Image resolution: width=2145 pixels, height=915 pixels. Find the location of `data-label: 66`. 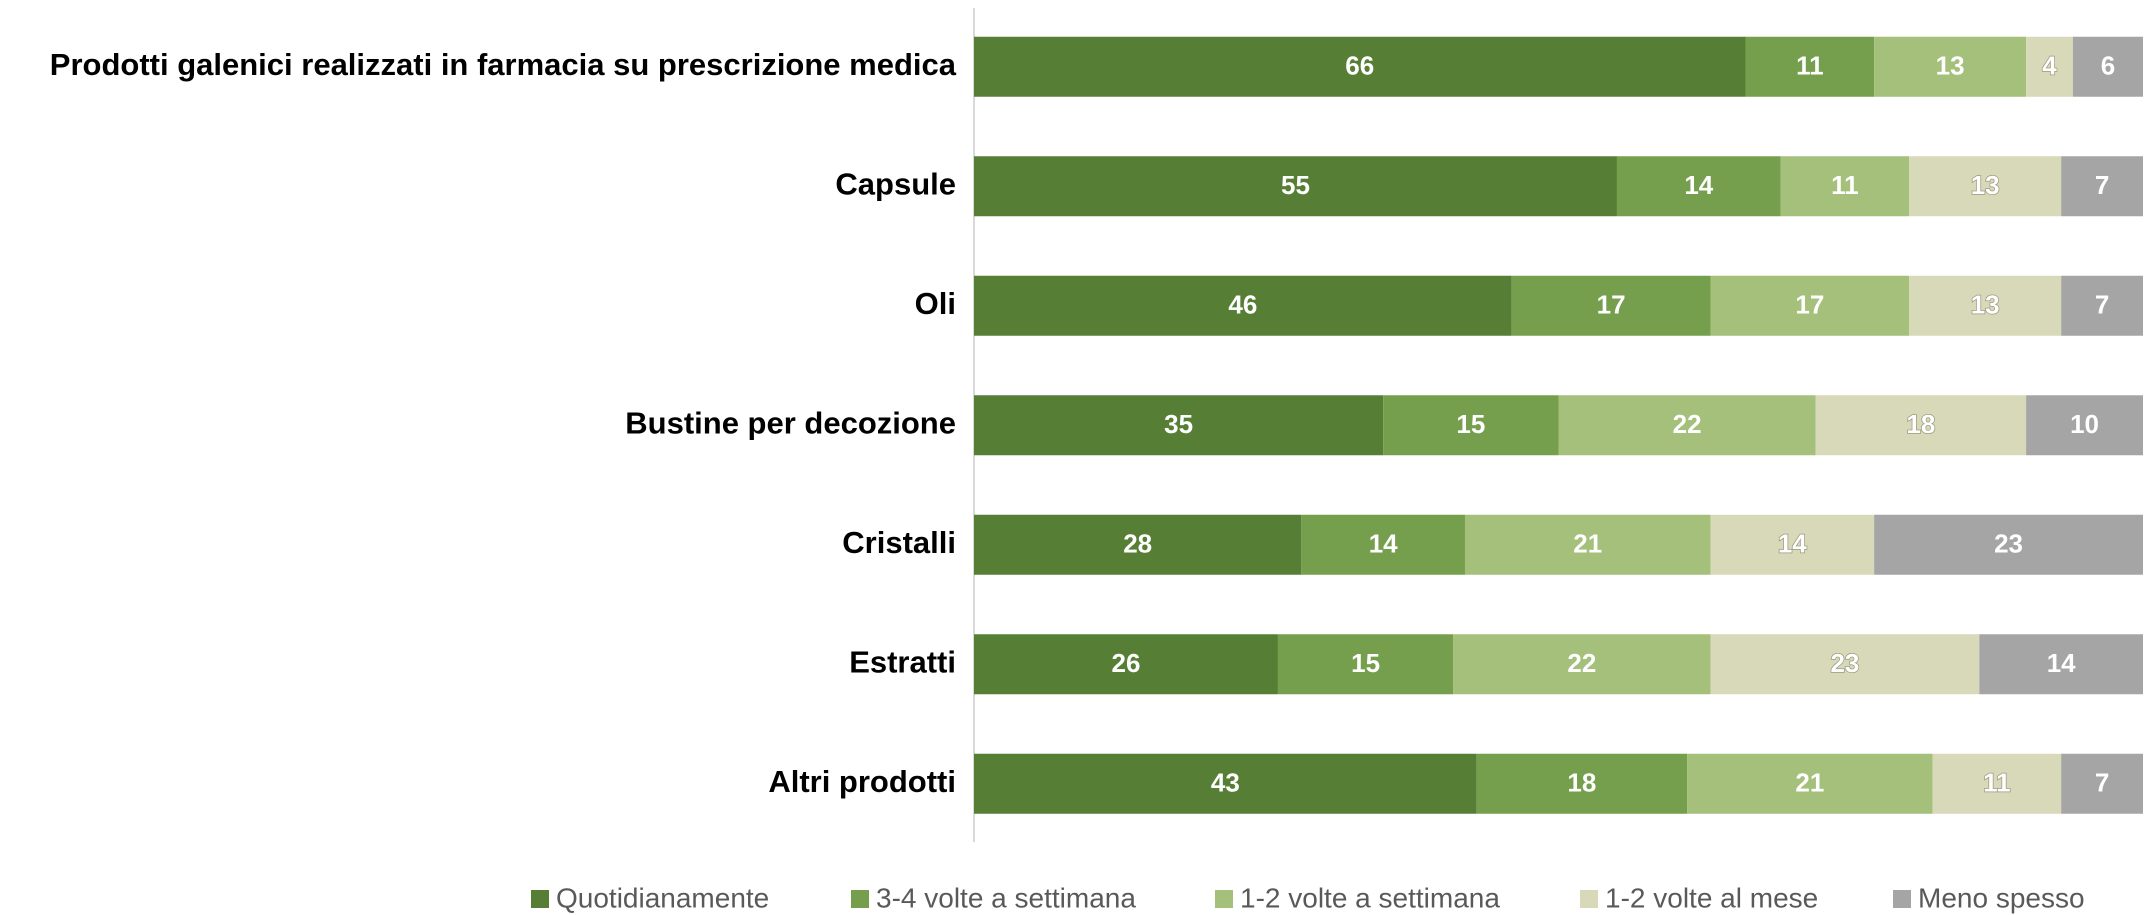

data-label: 66 is located at coordinates (1359, 66).